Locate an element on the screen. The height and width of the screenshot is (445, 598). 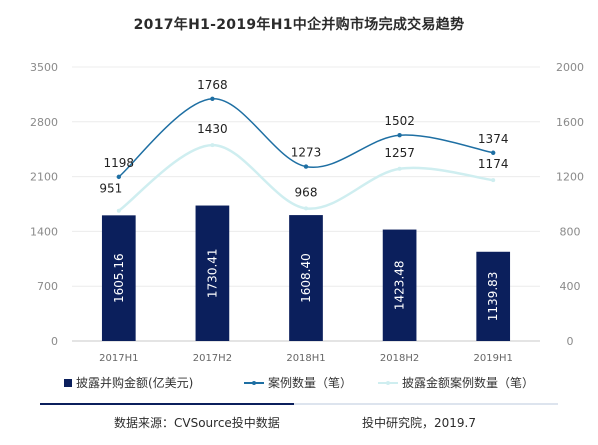
right-axis-tick-label: 400 is located at coordinates (570, 286).